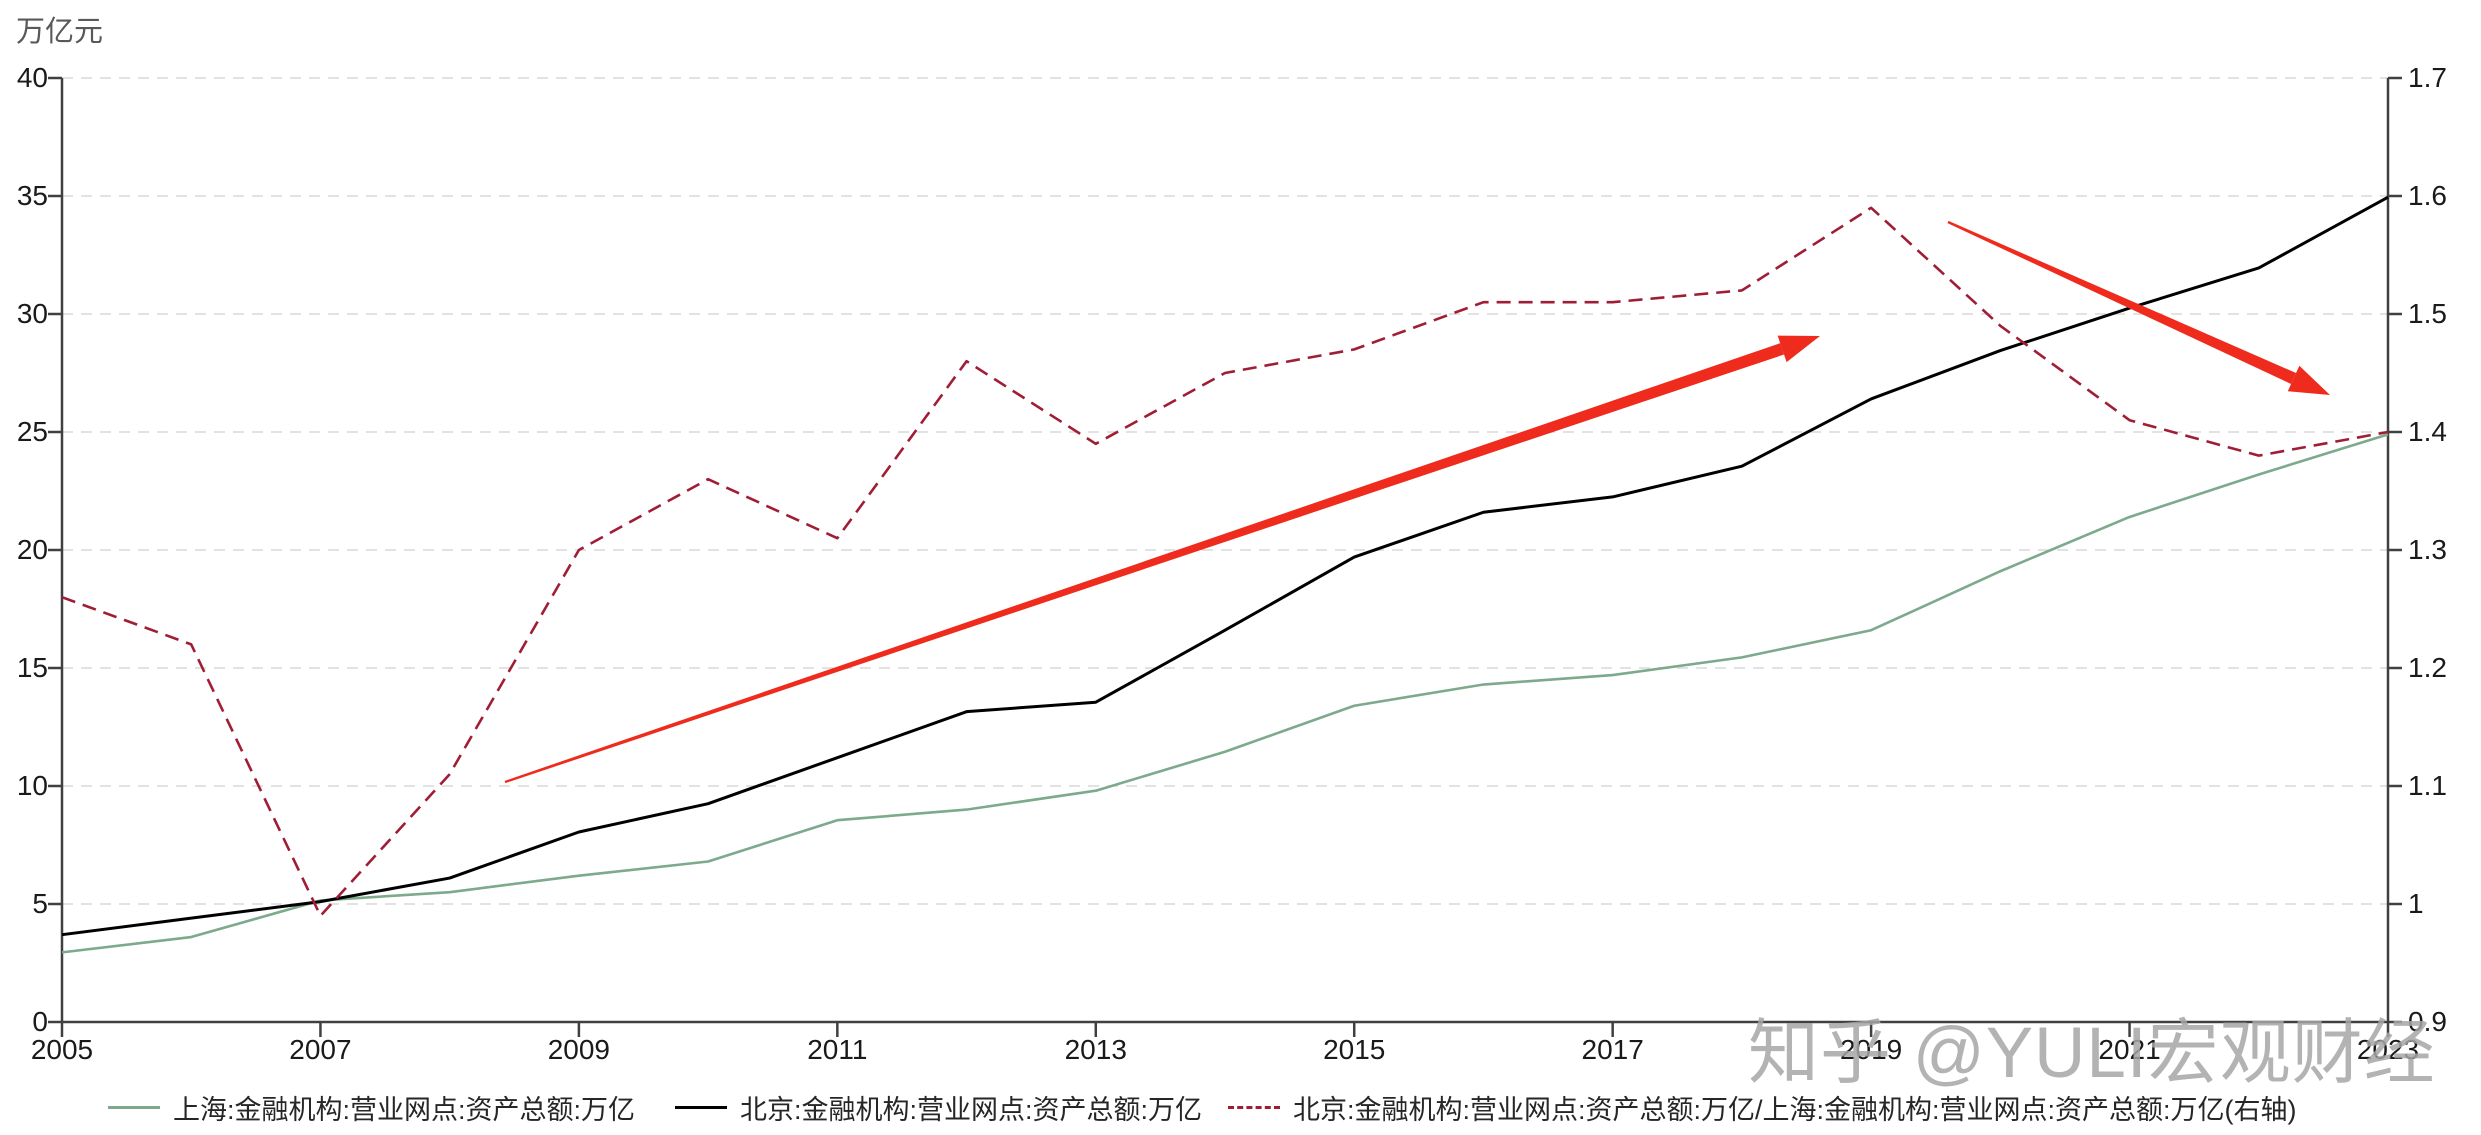 The width and height of the screenshot is (2481, 1135). What do you see at coordinates (32, 549) in the screenshot?
I see `left-axis-tick-label: 20` at bounding box center [32, 549].